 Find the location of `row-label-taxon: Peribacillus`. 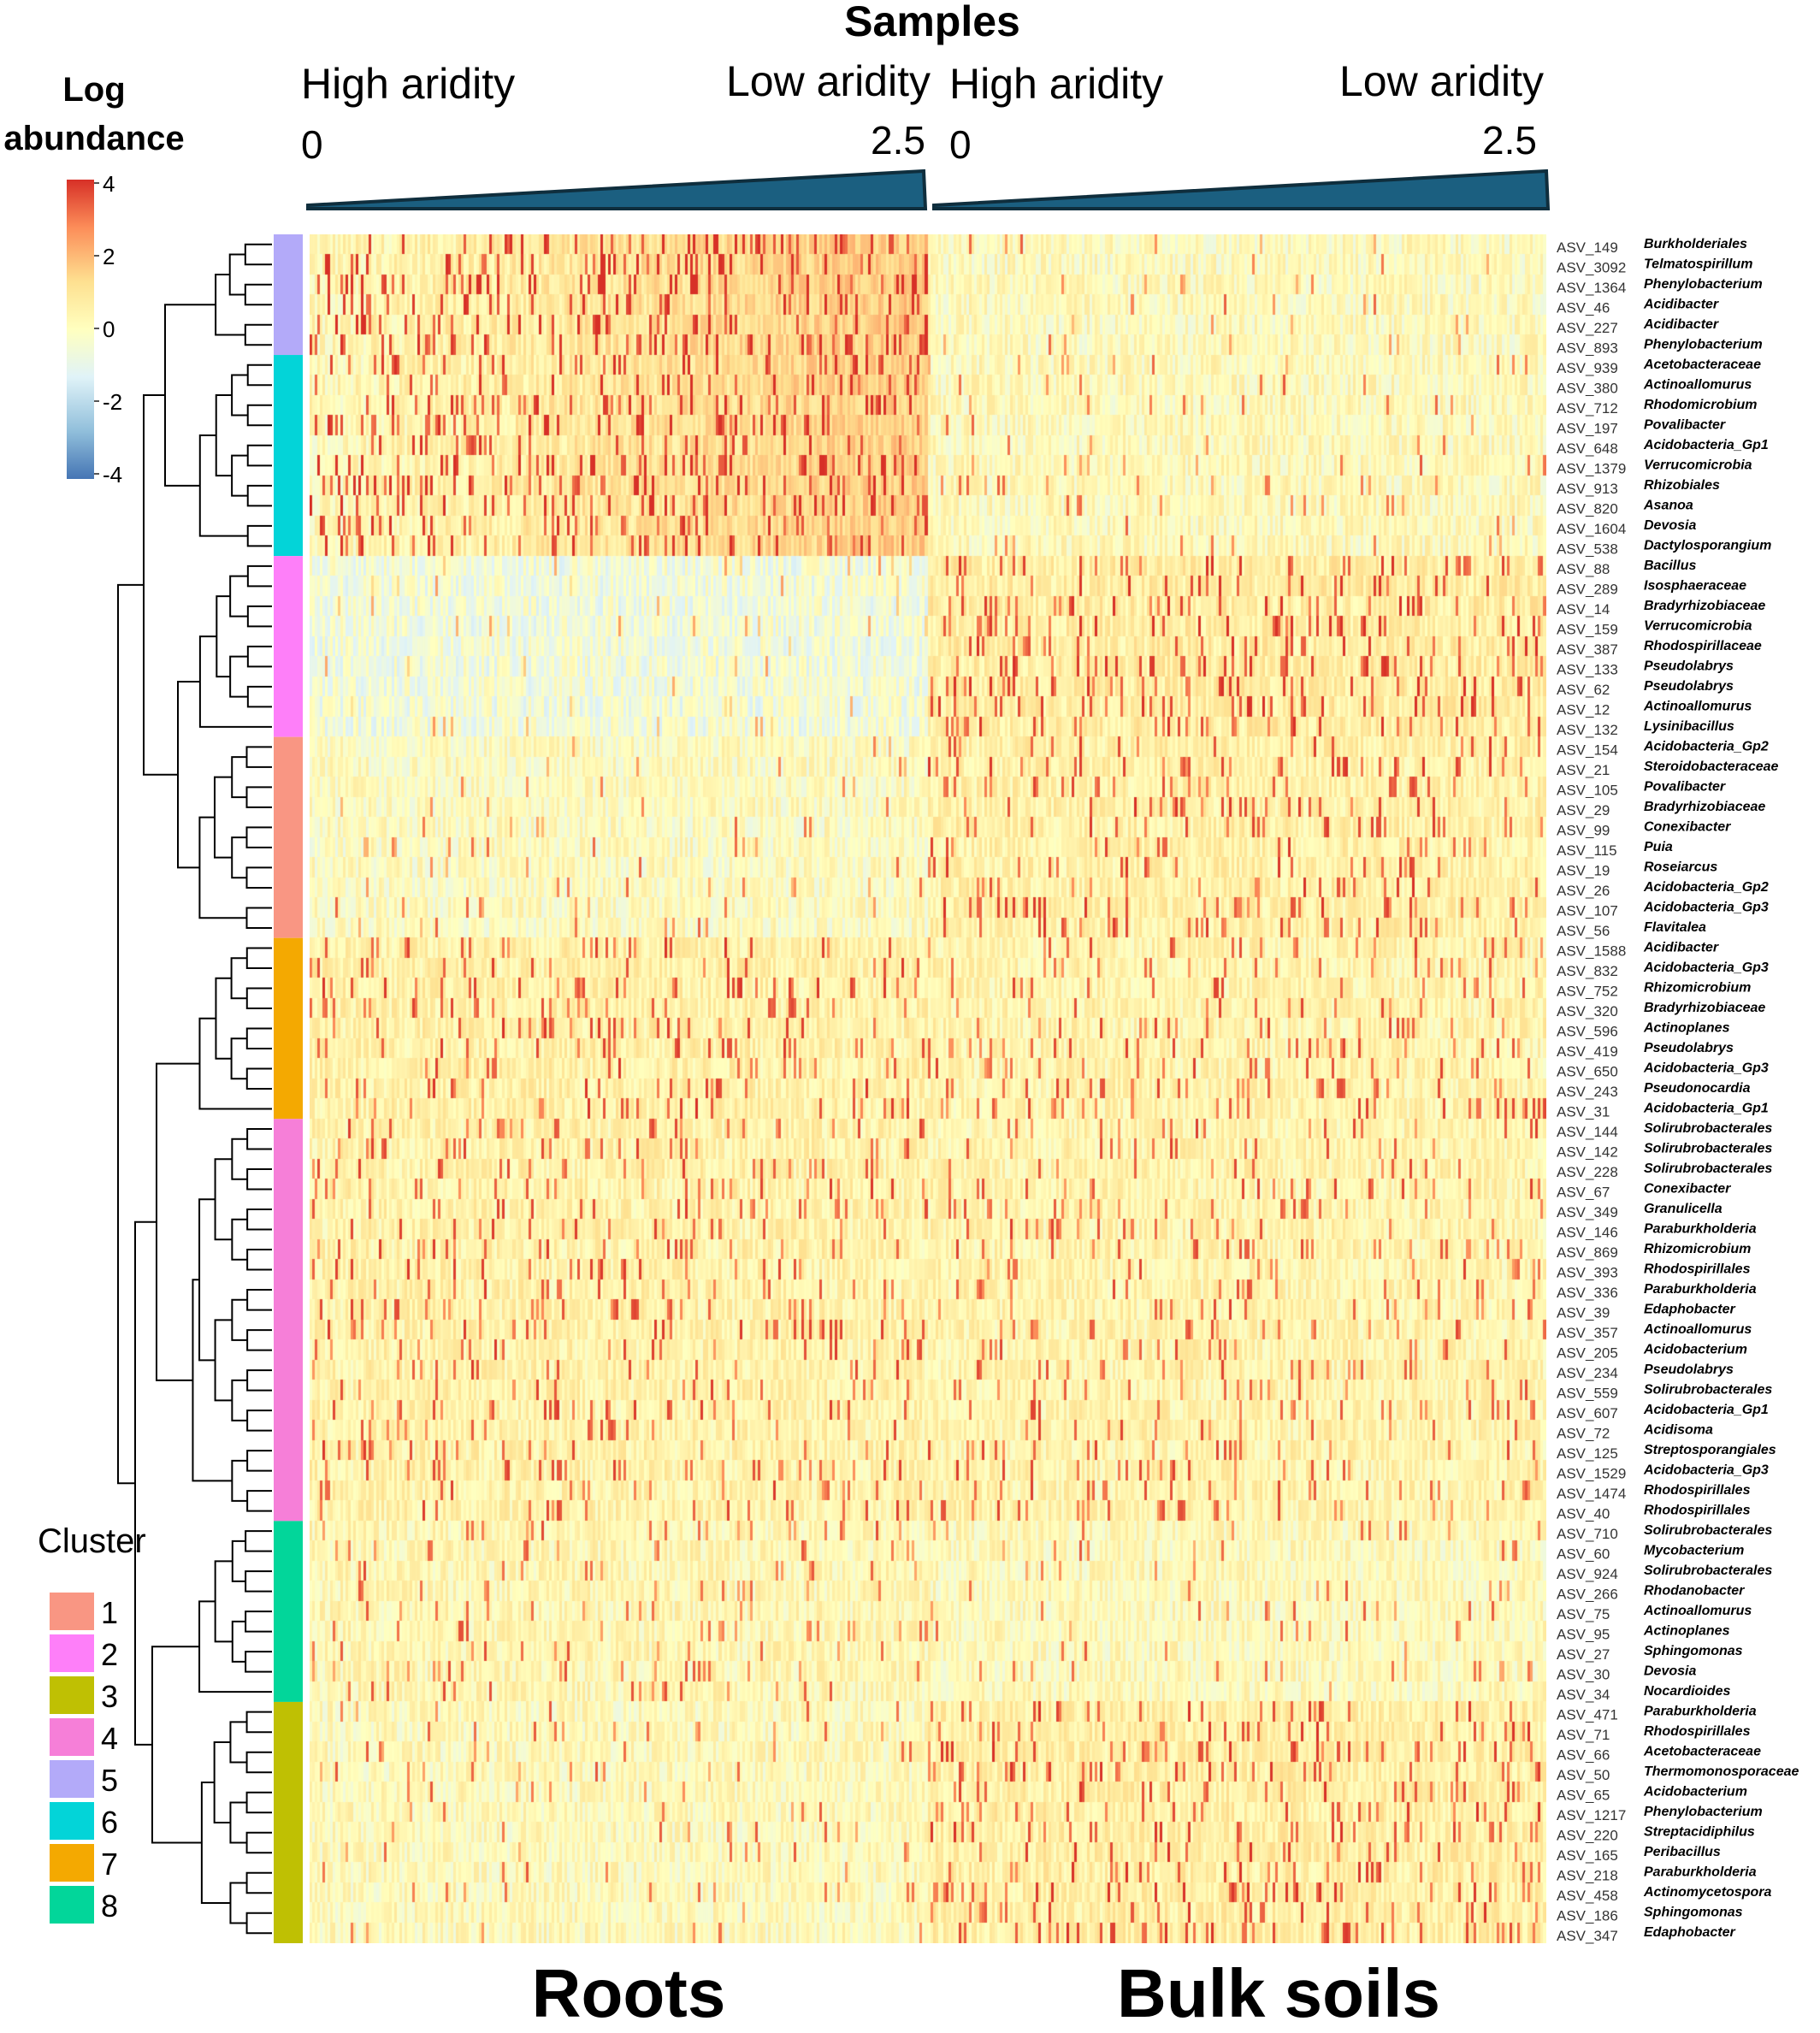

row-label-taxon: Peribacillus is located at coordinates (1682, 1852).